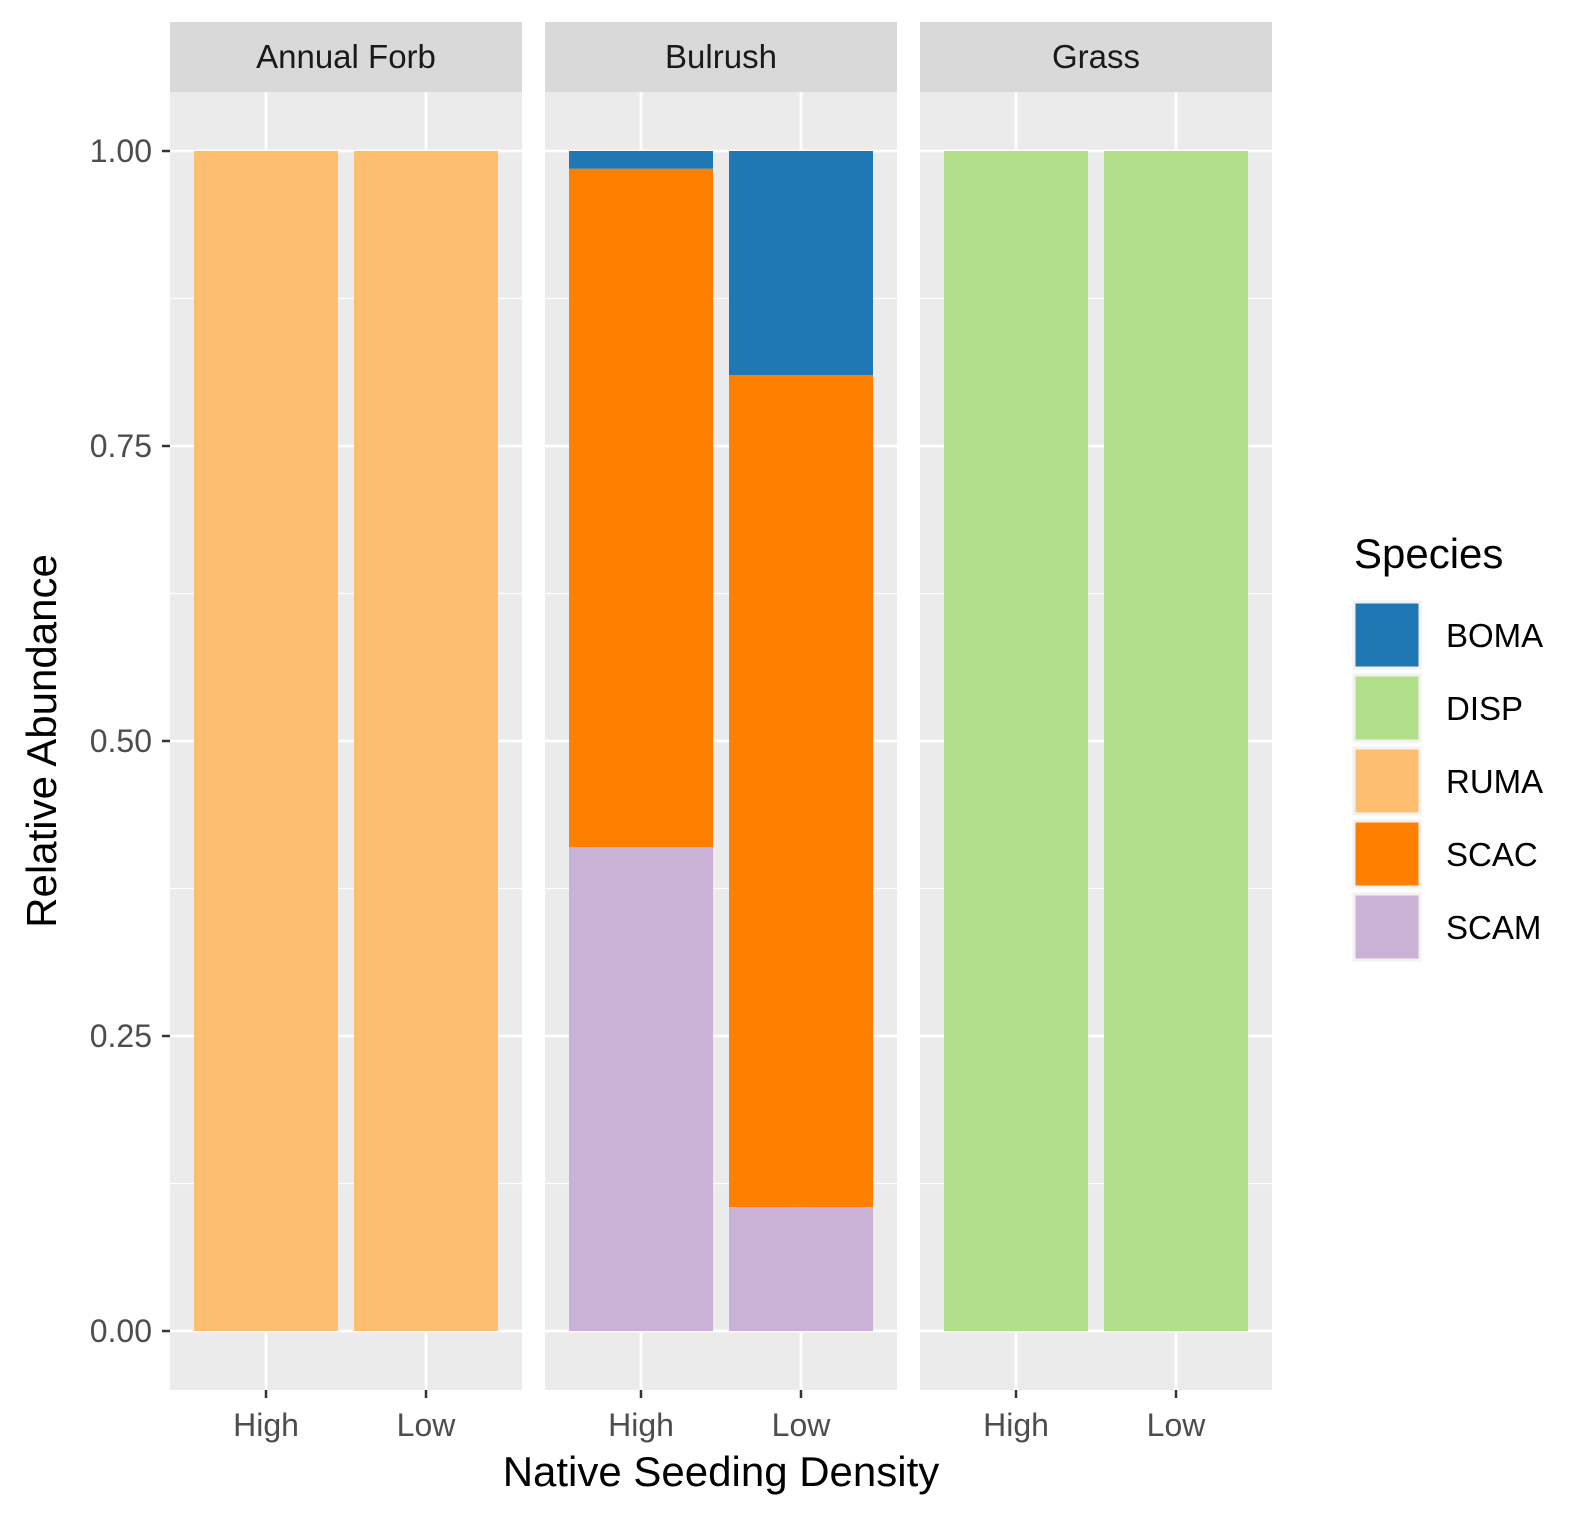 This screenshot has height=1520, width=1587. What do you see at coordinates (641, 160) in the screenshot?
I see `bar-bulrush-high-boma` at bounding box center [641, 160].